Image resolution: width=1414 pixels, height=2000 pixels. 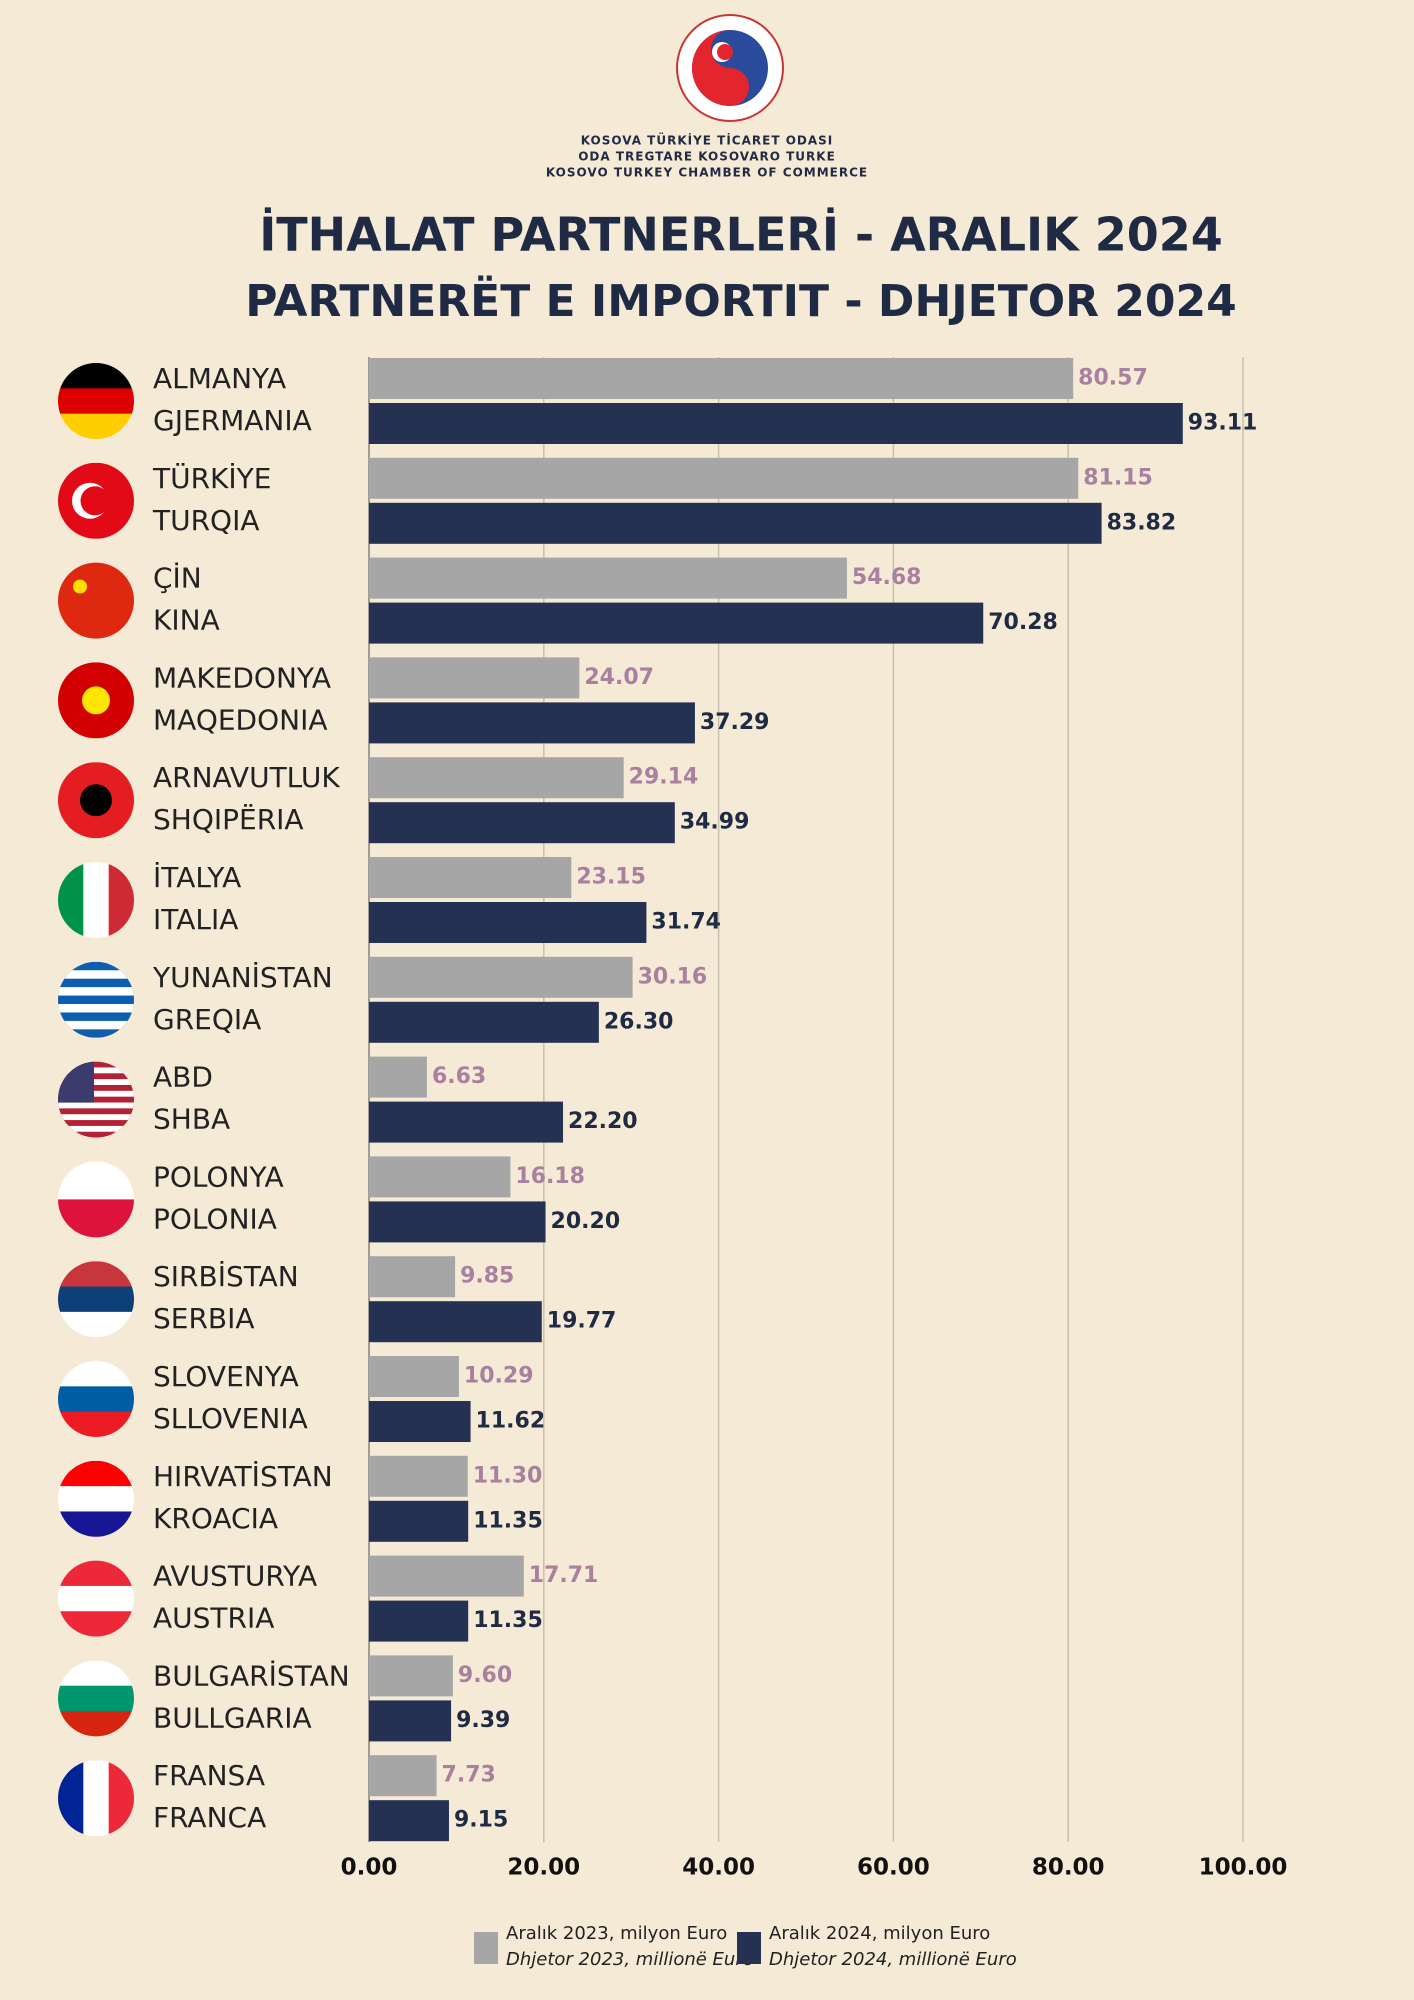 What do you see at coordinates (550, 1176) in the screenshot?
I see `value-label: 16.18` at bounding box center [550, 1176].